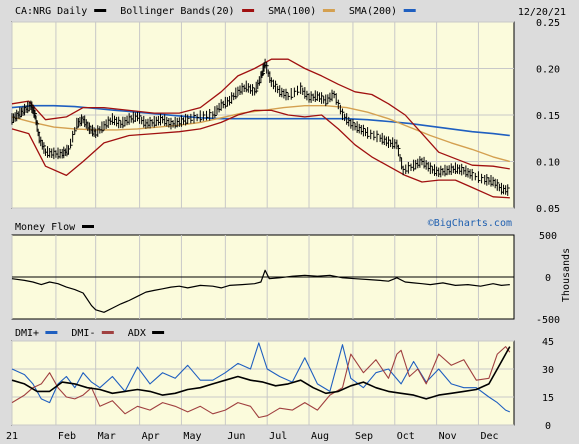 The height and width of the screenshot is (444, 579). Describe the element at coordinates (278, 436) in the screenshot. I see `x-tick-label: Jul` at that location.